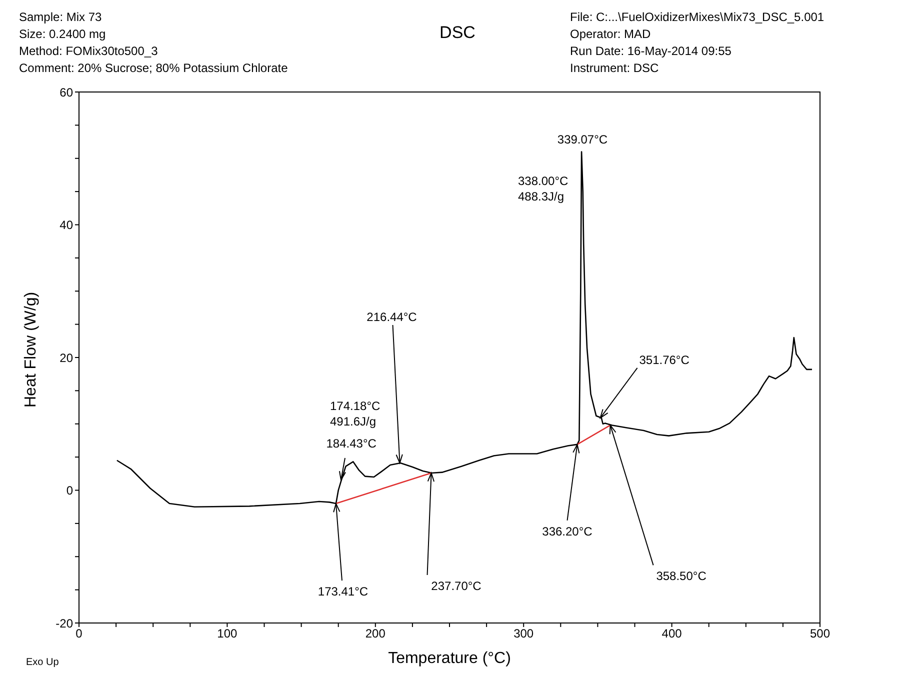 This screenshot has height=675, width=904. I want to click on x-axis-title: Temperature (°C), so click(449, 658).